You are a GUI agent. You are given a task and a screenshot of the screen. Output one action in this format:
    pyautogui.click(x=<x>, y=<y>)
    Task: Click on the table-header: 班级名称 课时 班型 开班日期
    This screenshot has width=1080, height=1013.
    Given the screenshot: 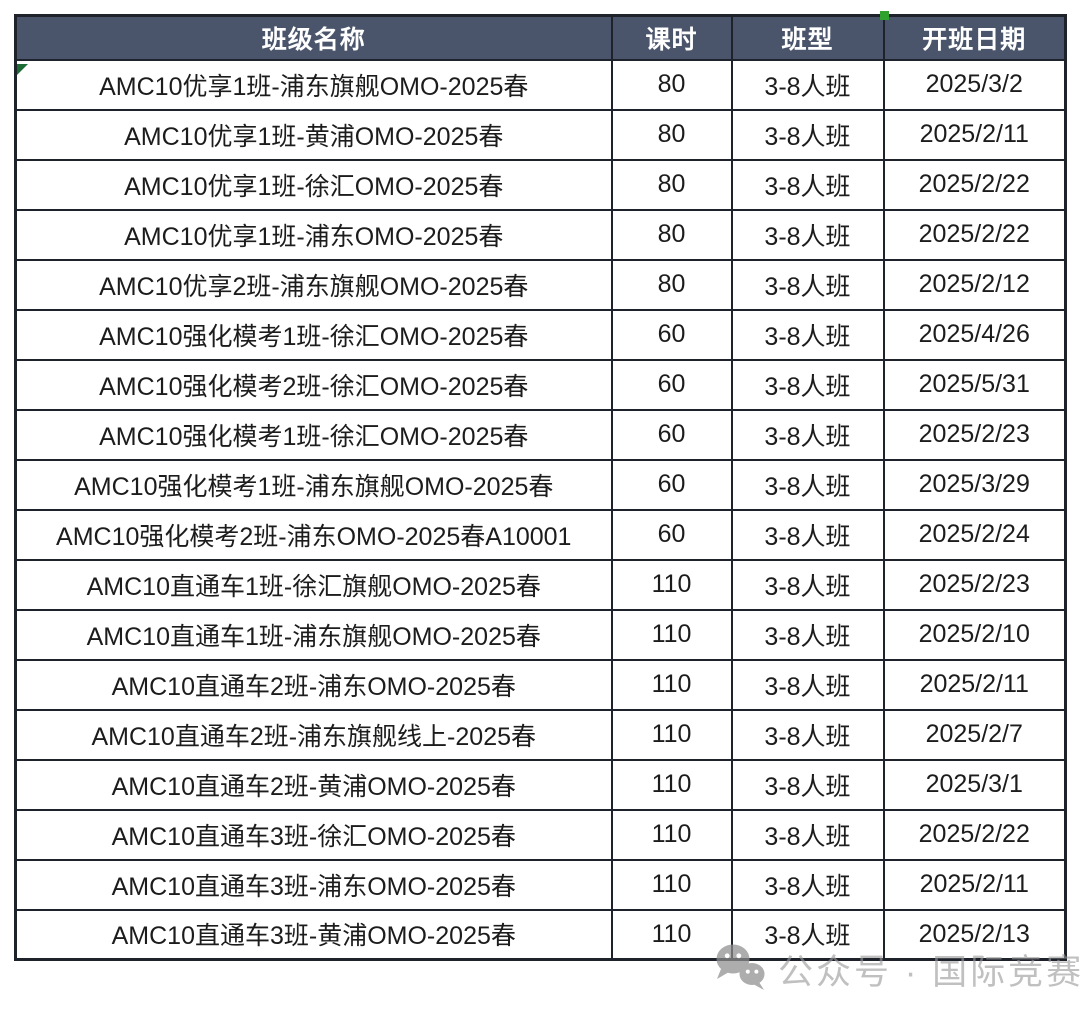 What is the action you would take?
    pyautogui.click(x=540, y=37)
    